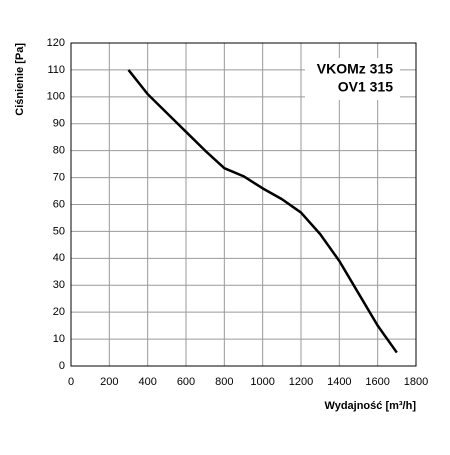 The height and width of the screenshot is (455, 450). What do you see at coordinates (186, 382) in the screenshot?
I see `x-tick-label: 600` at bounding box center [186, 382].